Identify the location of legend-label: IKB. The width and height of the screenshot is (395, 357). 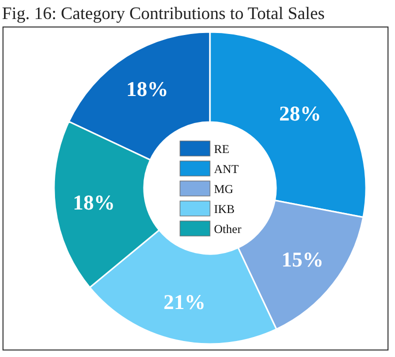
(224, 209).